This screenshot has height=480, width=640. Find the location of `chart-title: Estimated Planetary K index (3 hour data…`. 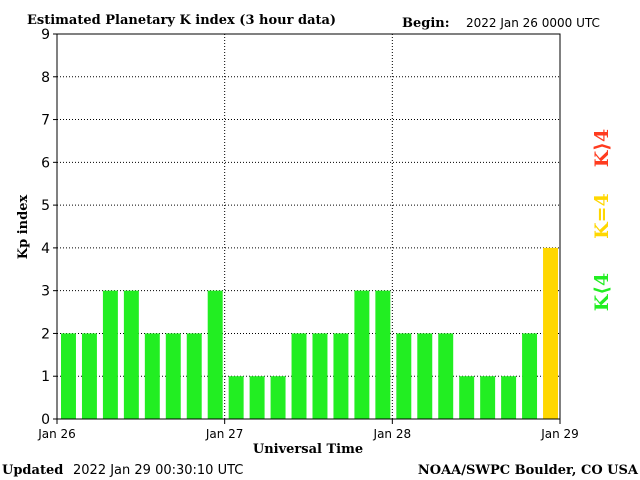

chart-title: Estimated Planetary K index (3 hour data… is located at coordinates (181, 20).